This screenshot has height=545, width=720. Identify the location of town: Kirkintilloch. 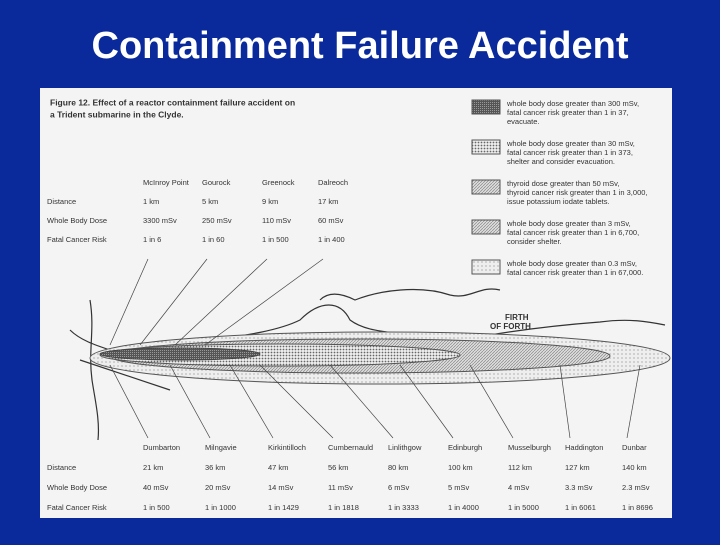
(287, 447).